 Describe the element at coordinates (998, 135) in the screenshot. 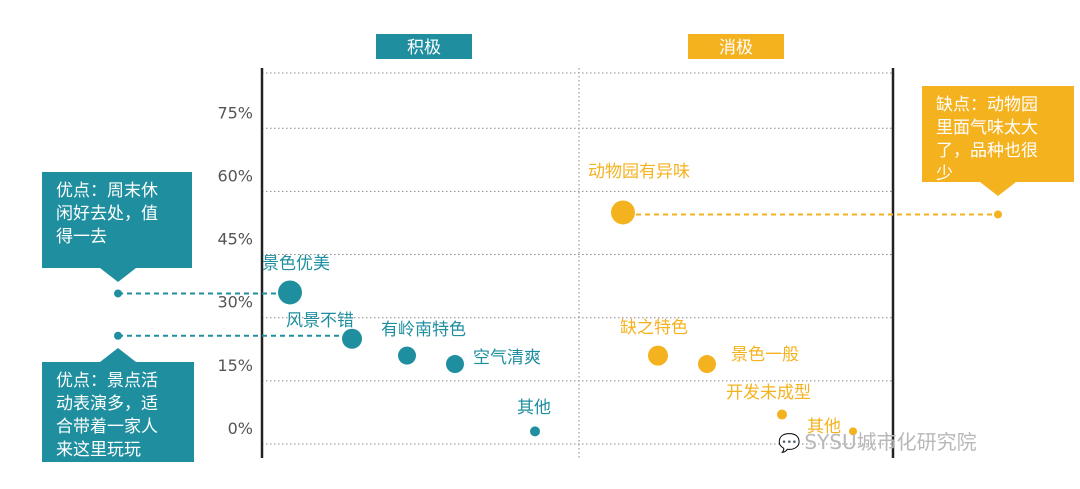

I see `callout-negative-zoo: 缺点：动物园 里面气味太大 了，品种也很 少` at that location.